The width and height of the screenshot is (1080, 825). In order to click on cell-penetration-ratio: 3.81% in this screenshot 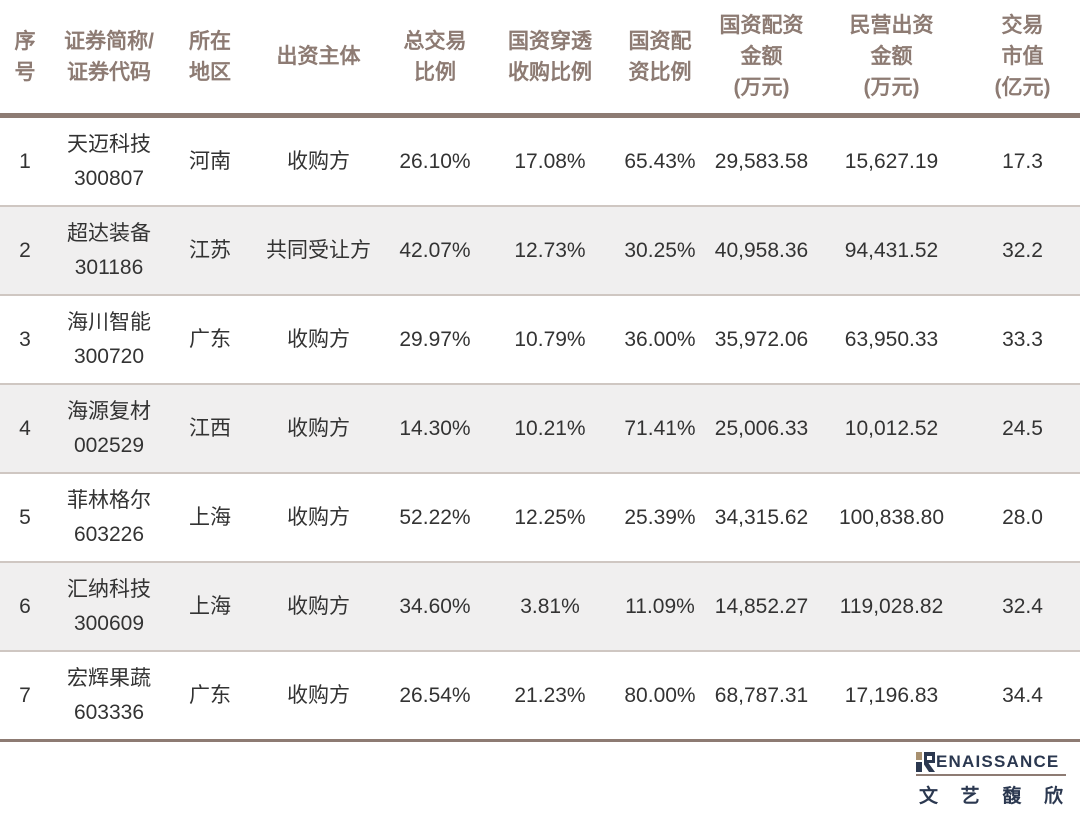, I will do `click(550, 606)`.